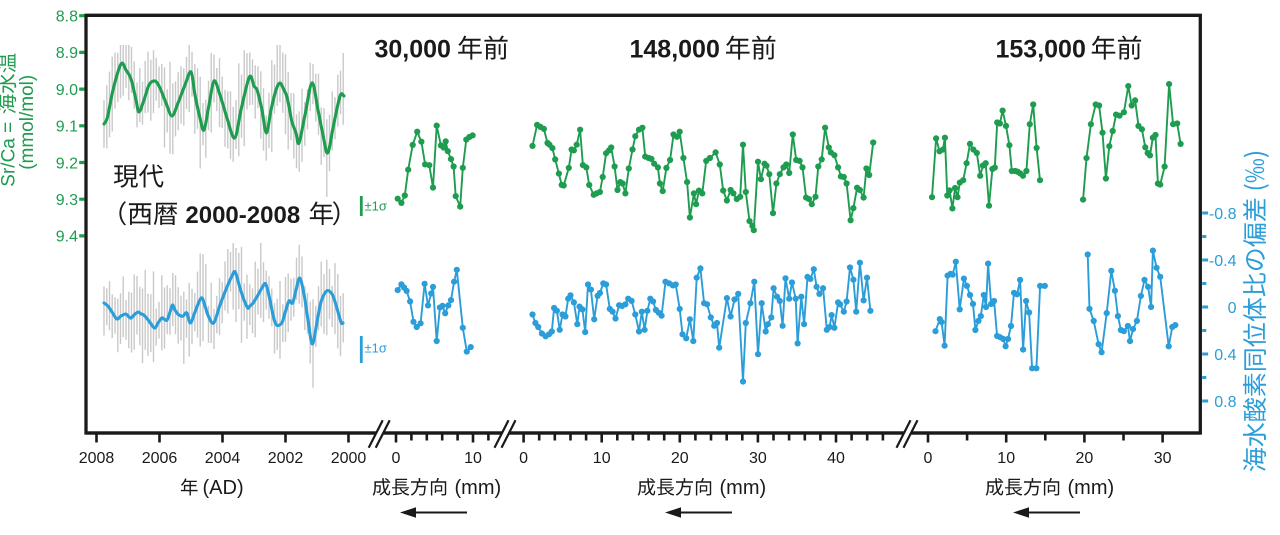 The image size is (1280, 535). What do you see at coordinates (413, 50) in the screenshot?
I see `svg-text: 30,000` at bounding box center [413, 50].